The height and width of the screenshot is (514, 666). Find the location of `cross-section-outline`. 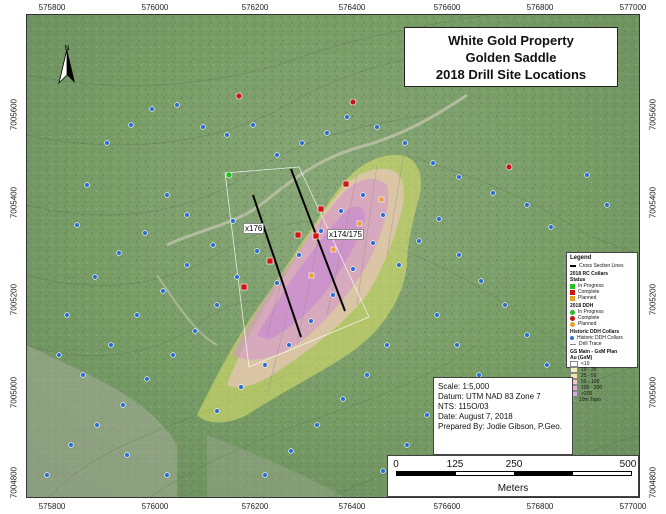

cross-section-outline is located at coordinates (297, 267).